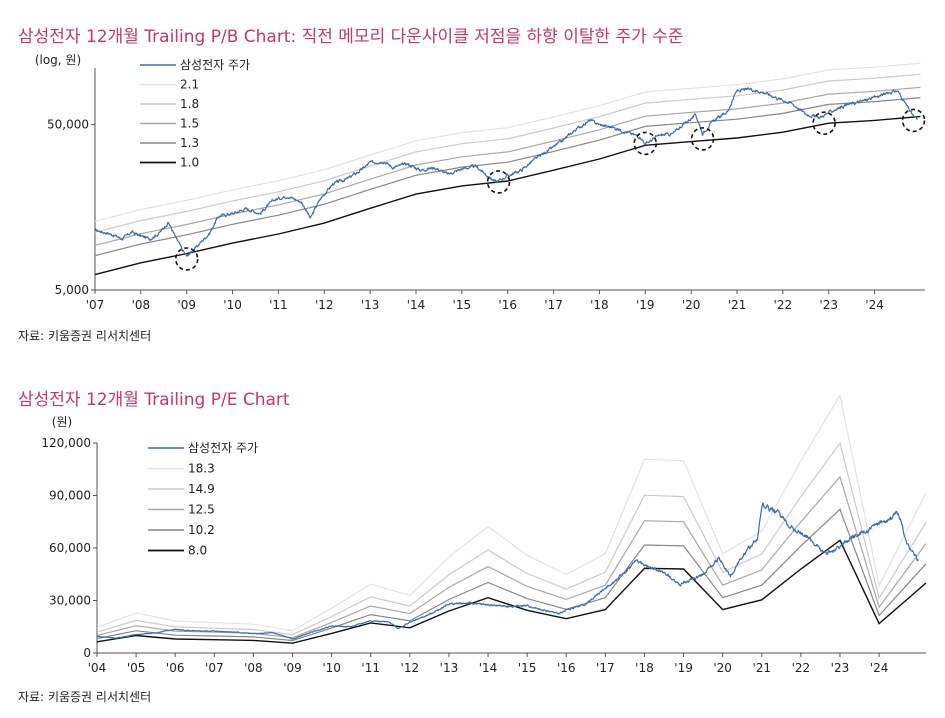 The image size is (945, 718). I want to click on pb-legend-label: 1.3, so click(189, 143).